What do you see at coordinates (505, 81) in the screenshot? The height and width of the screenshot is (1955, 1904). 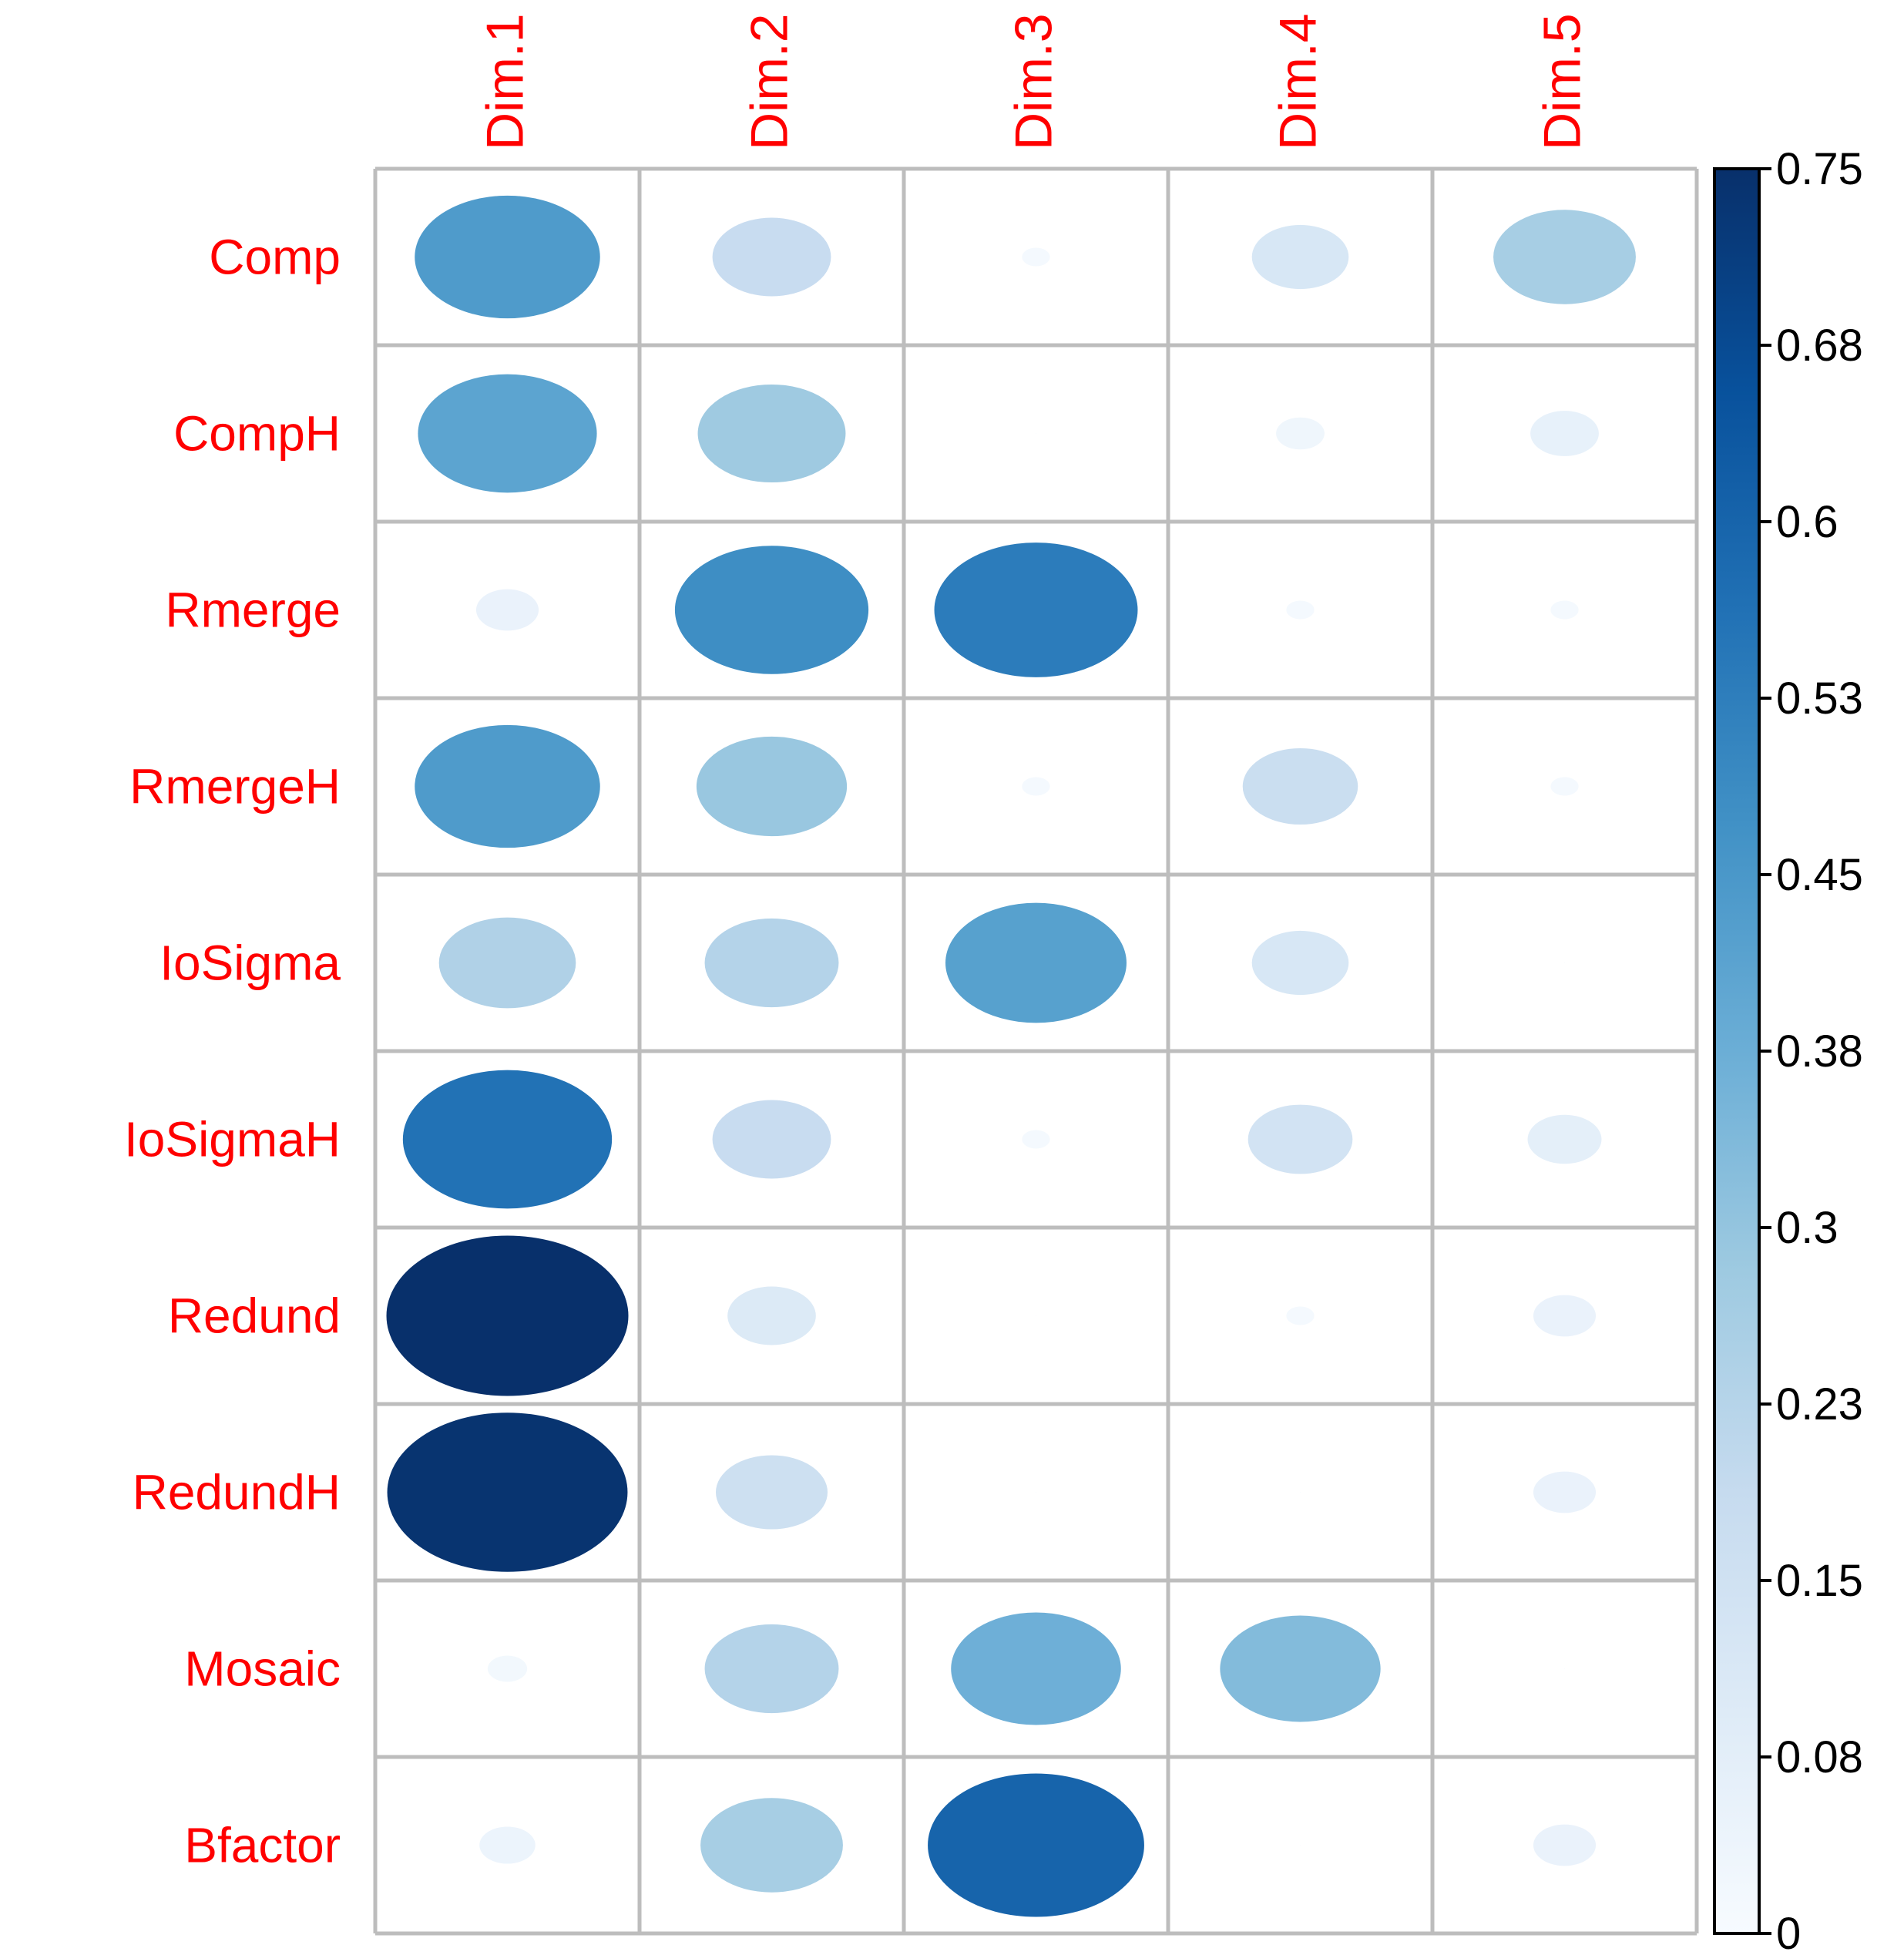 I see `column-label-dim-1: Dim.1` at bounding box center [505, 81].